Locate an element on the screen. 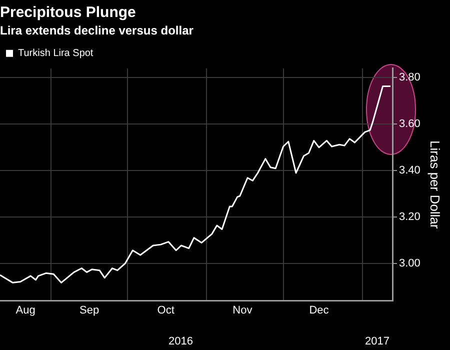 The height and width of the screenshot is (350, 450). chart-subtitle: Lira extends decline versus dollar is located at coordinates (97, 31).